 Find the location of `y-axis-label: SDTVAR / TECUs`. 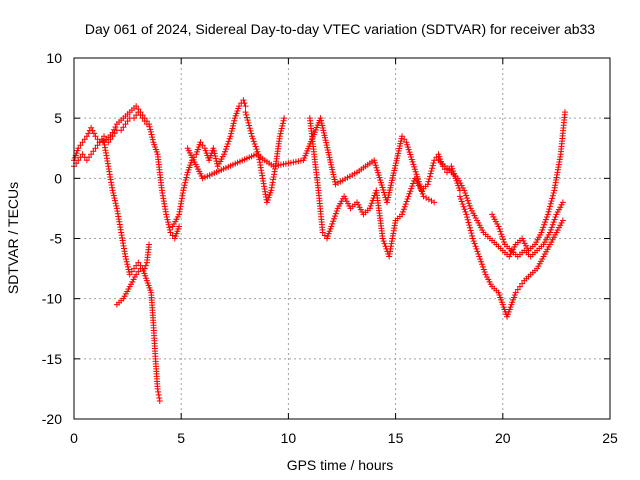

y-axis-label: SDTVAR / TECUs is located at coordinates (13, 238).